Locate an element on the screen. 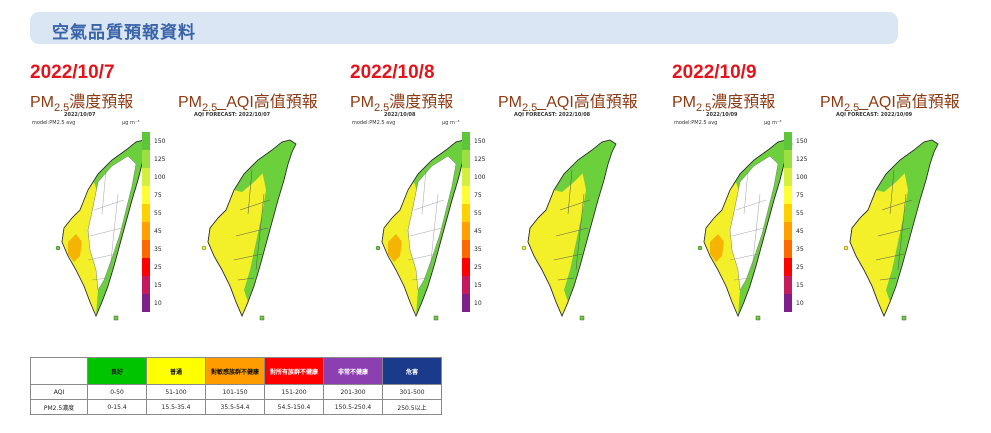  header-bar: 空氣品質預報資料 is located at coordinates (464, 28).